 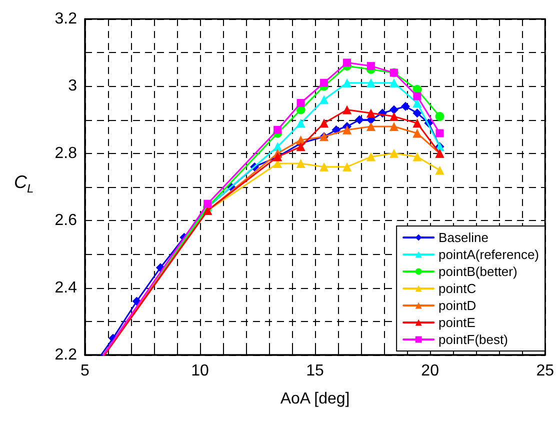 What do you see at coordinates (478, 271) in the screenshot?
I see `legend-label: pointB(better)` at bounding box center [478, 271].